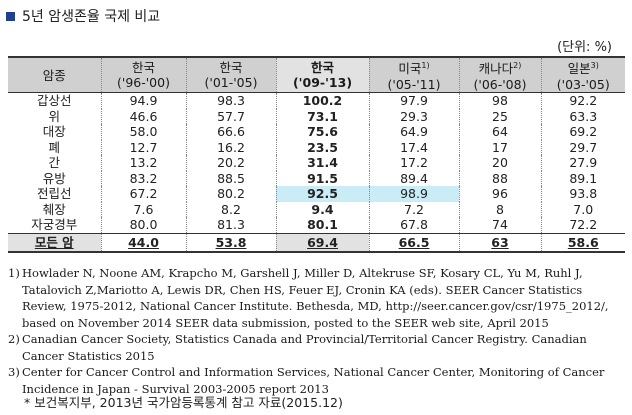  I want to click on cancer-type-cell: 대장, so click(54, 131).